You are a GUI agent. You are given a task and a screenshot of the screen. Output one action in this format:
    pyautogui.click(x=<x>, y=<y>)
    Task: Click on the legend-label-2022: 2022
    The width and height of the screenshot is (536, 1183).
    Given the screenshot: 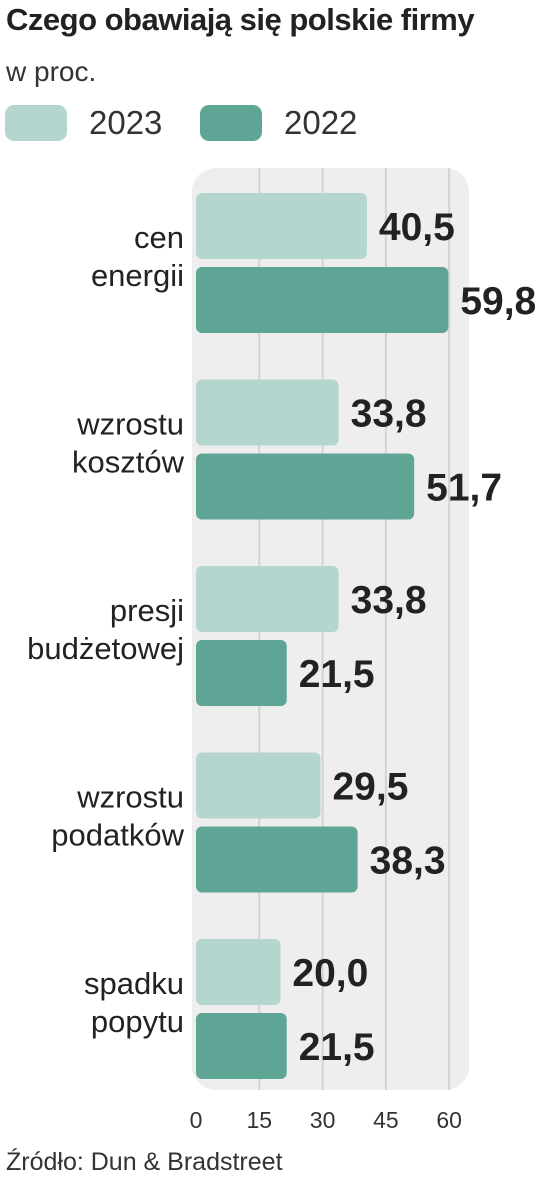 What is the action you would take?
    pyautogui.click(x=321, y=122)
    